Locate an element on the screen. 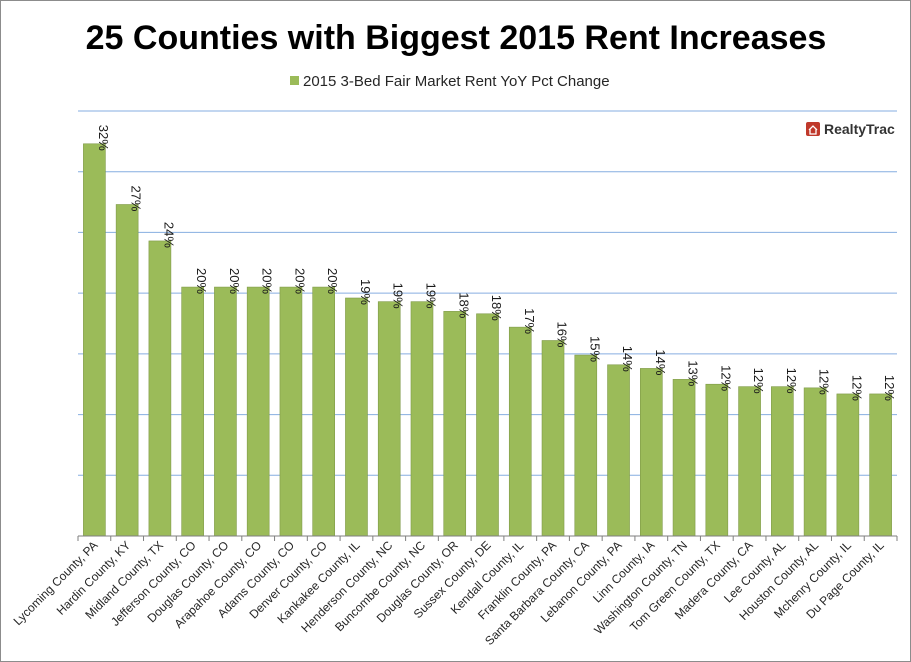  data-label: 17% is located at coordinates (529, 321).